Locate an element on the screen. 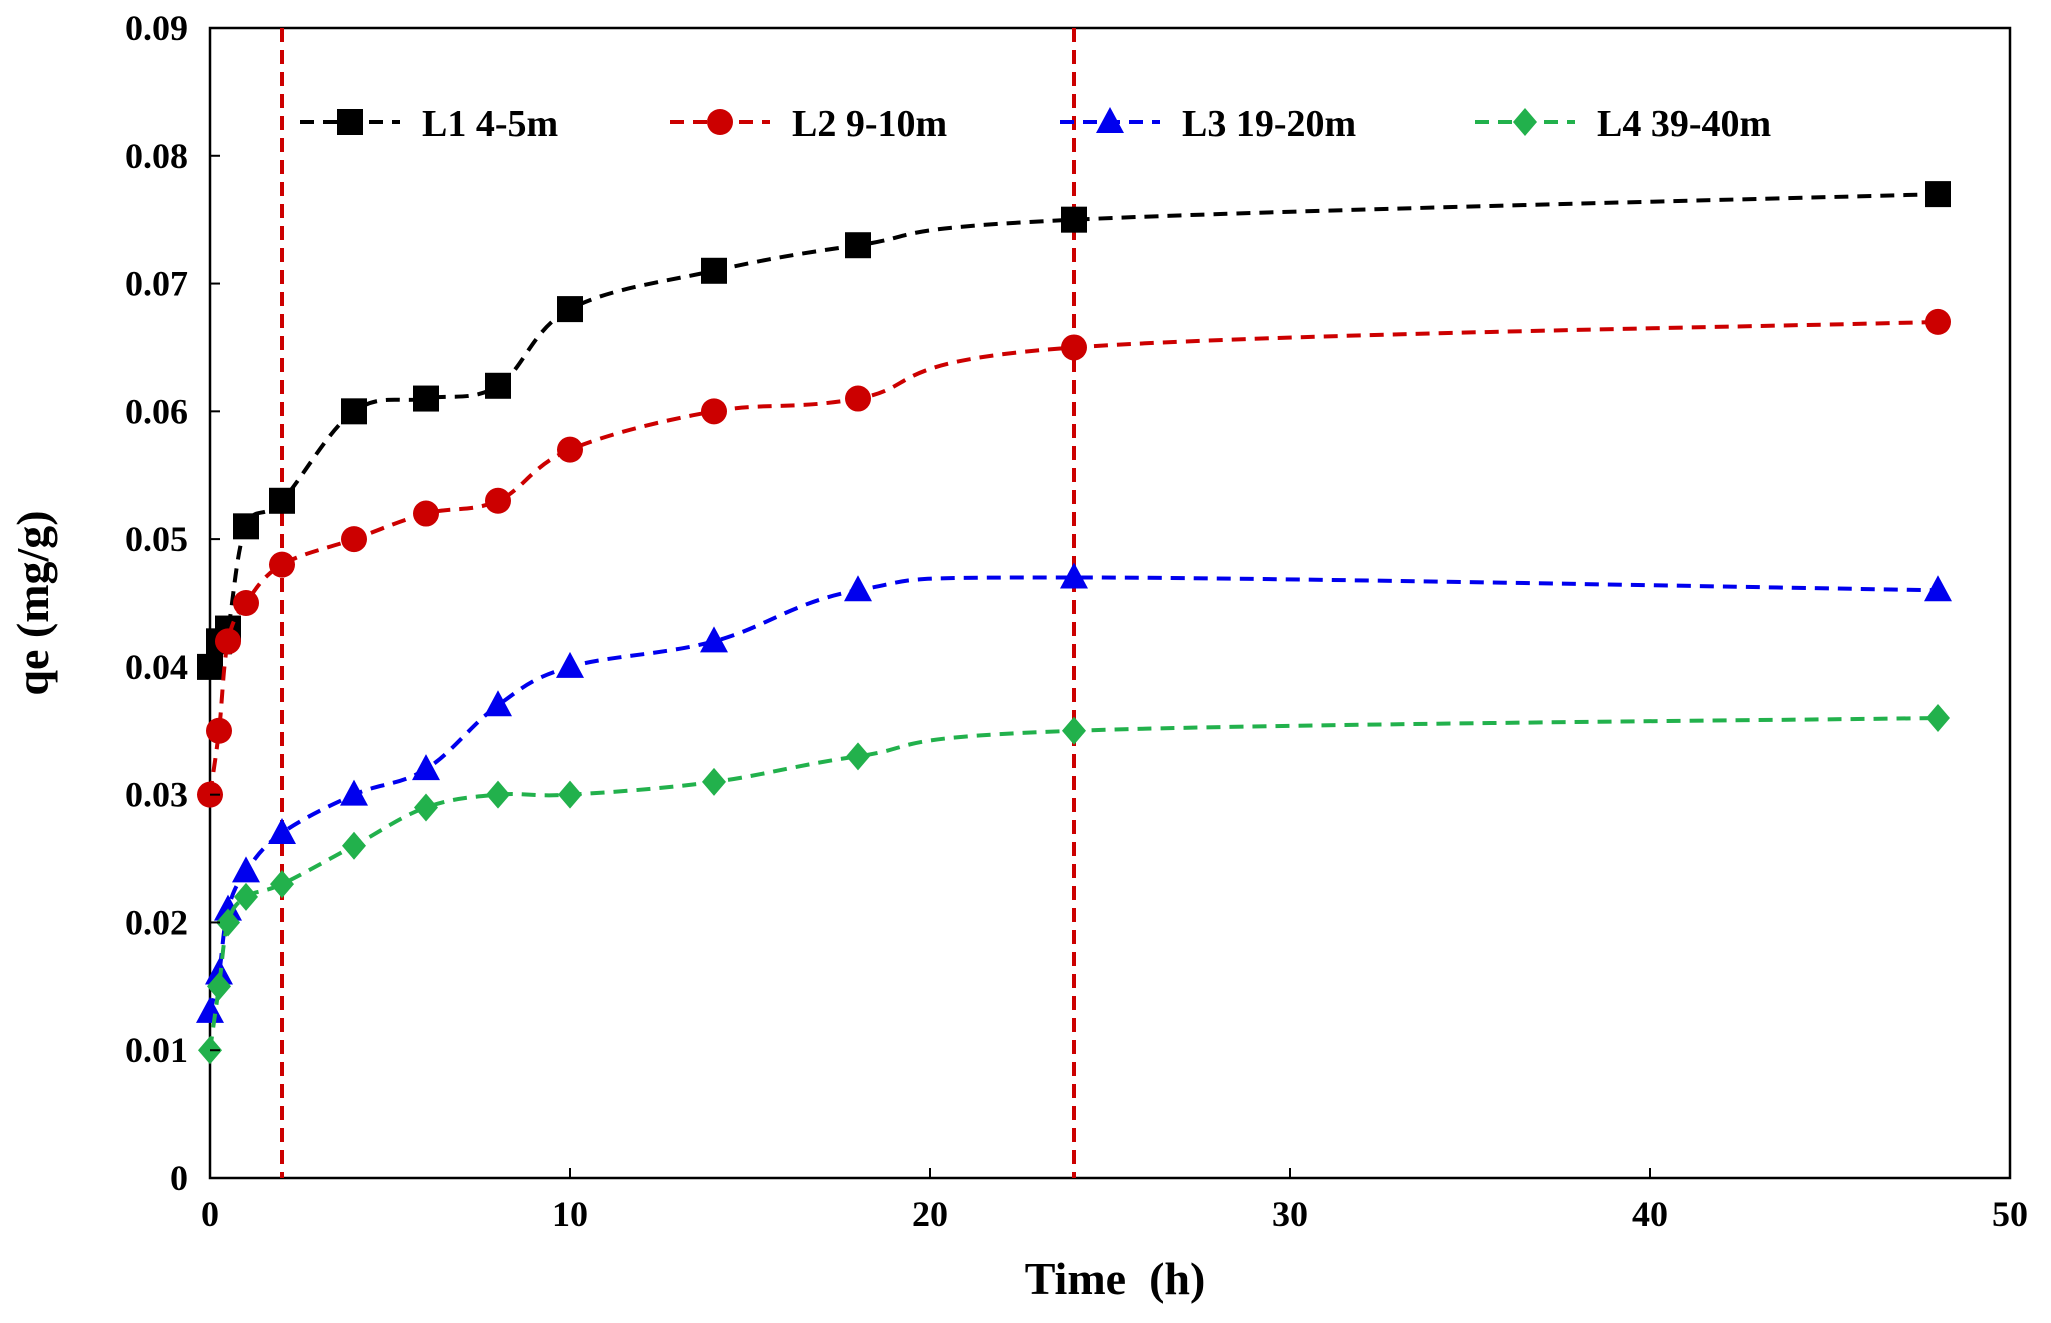 This screenshot has width=2051, height=1323. y-tick-label: 0.05 is located at coordinates (156, 539).